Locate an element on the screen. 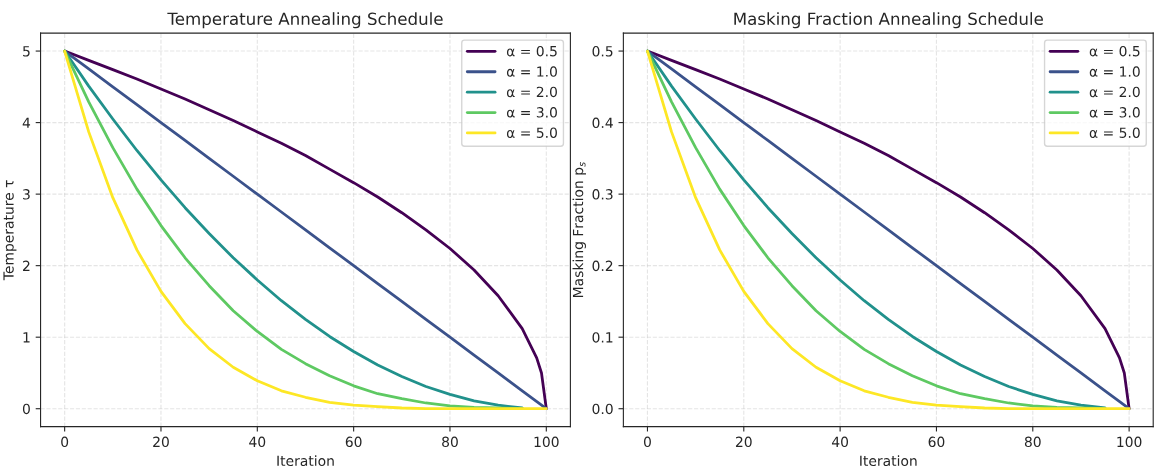  y-tick-label: 0.1 is located at coordinates (602, 337).